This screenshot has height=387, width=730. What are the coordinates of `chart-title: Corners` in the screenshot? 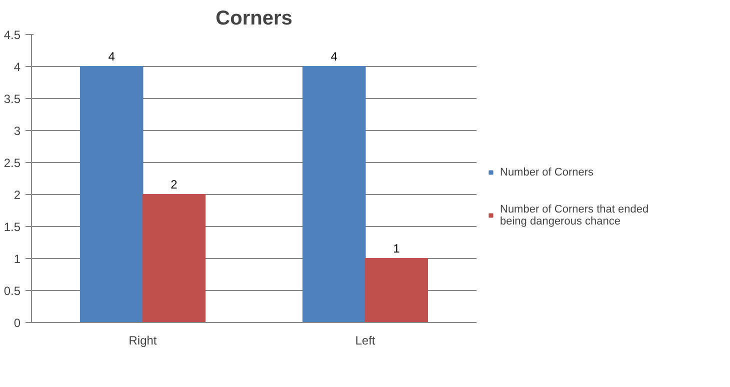 It's located at (254, 19).